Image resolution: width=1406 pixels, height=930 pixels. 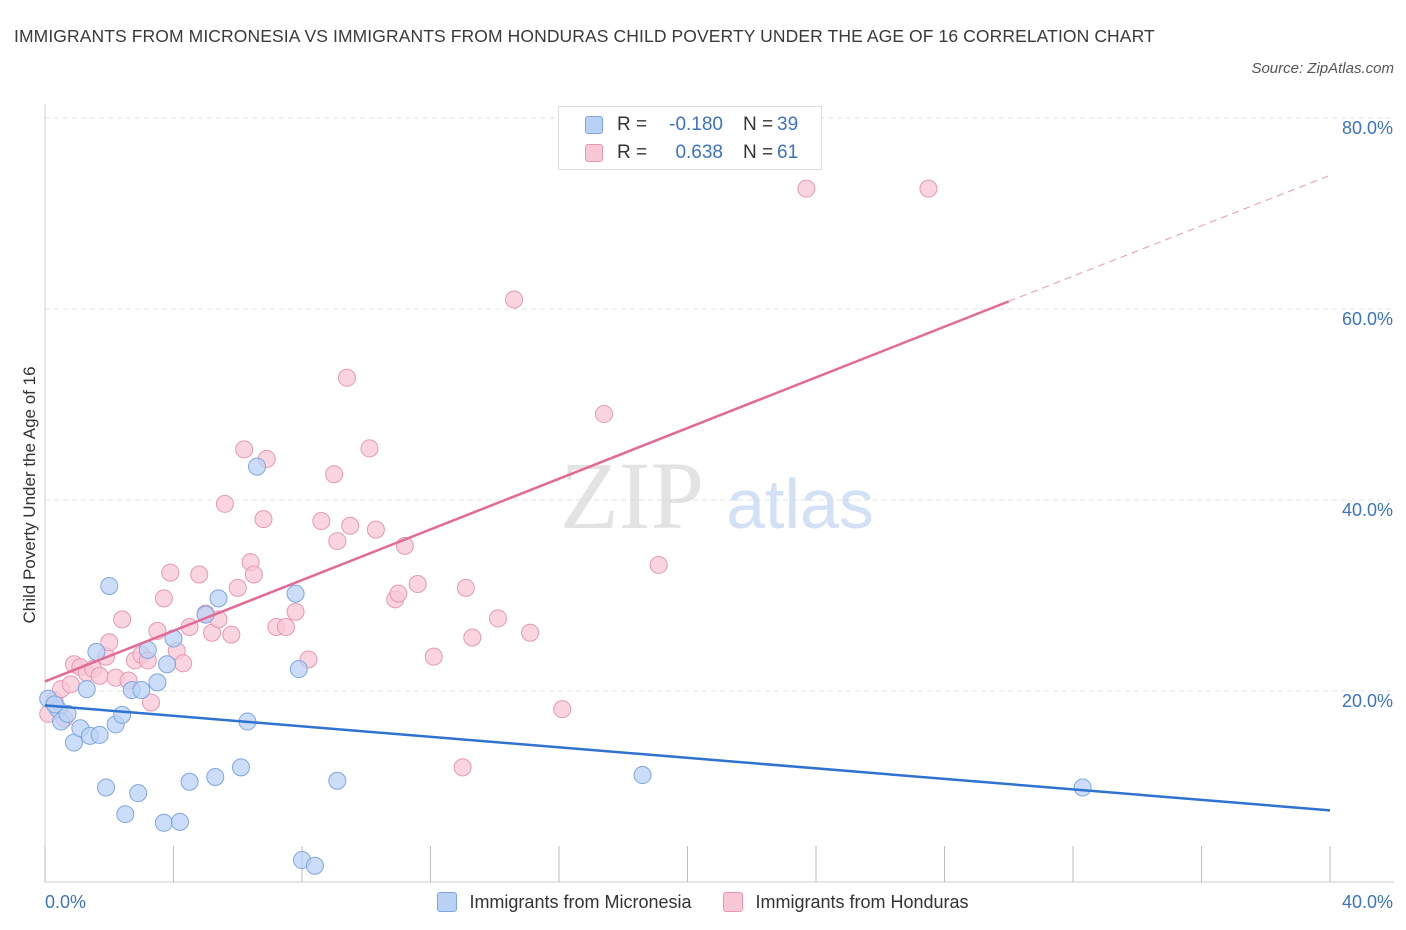 I want to click on legend-r-label: R =, so click(x=632, y=124).